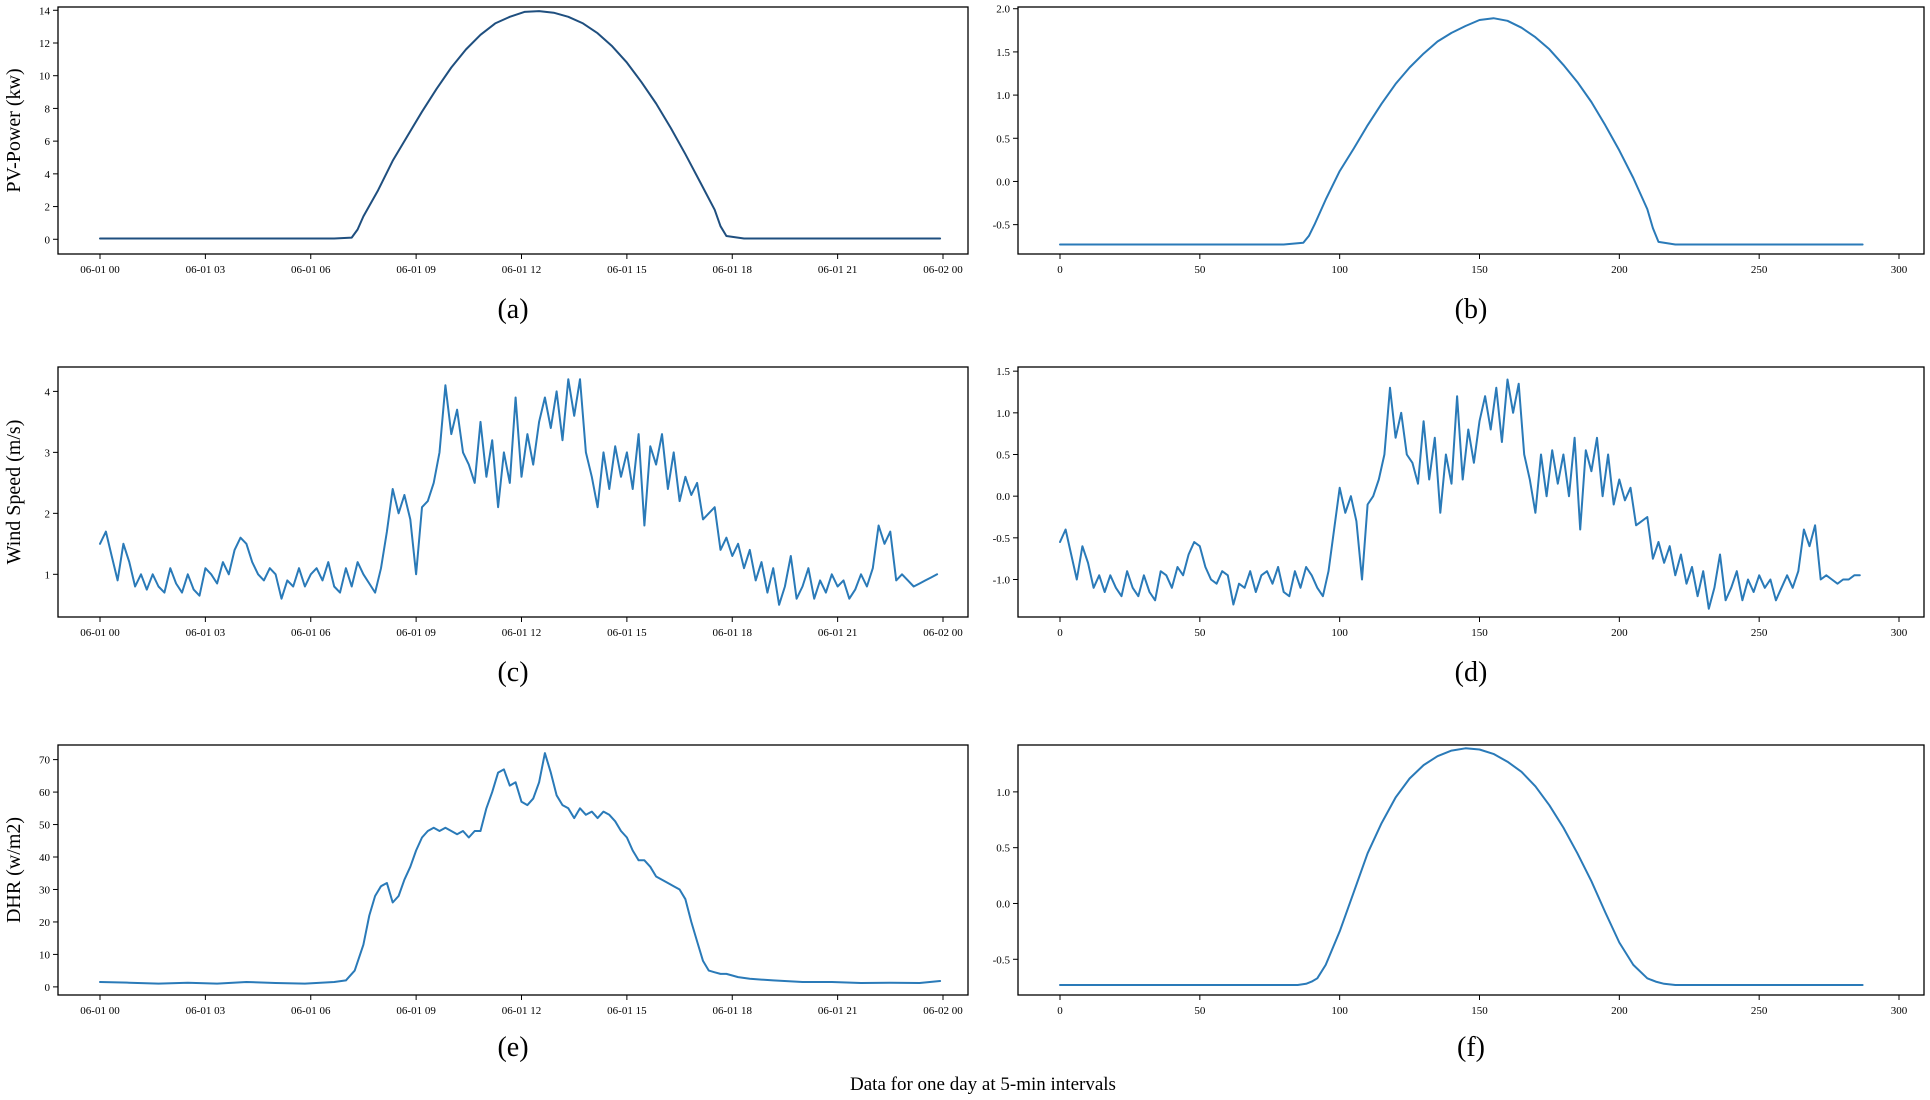  Describe the element at coordinates (45, 761) in the screenshot. I see `y-tick-label: 70` at that location.